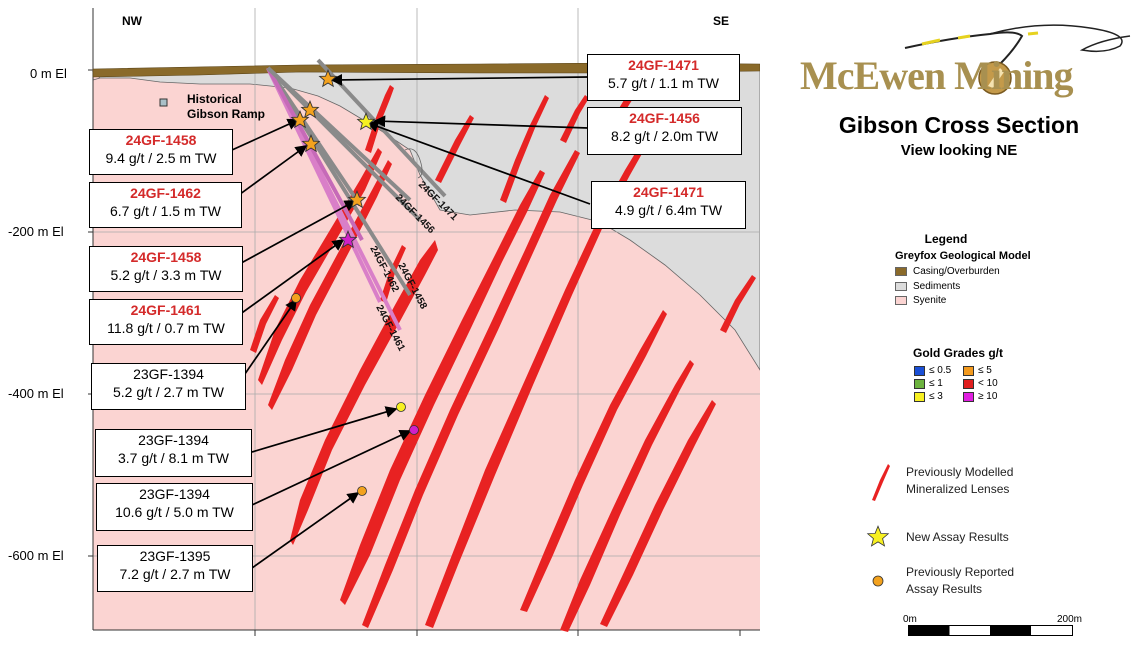  I want to click on callout-grade: 7.2 g/t / 2.7 m TW, so click(175, 574).